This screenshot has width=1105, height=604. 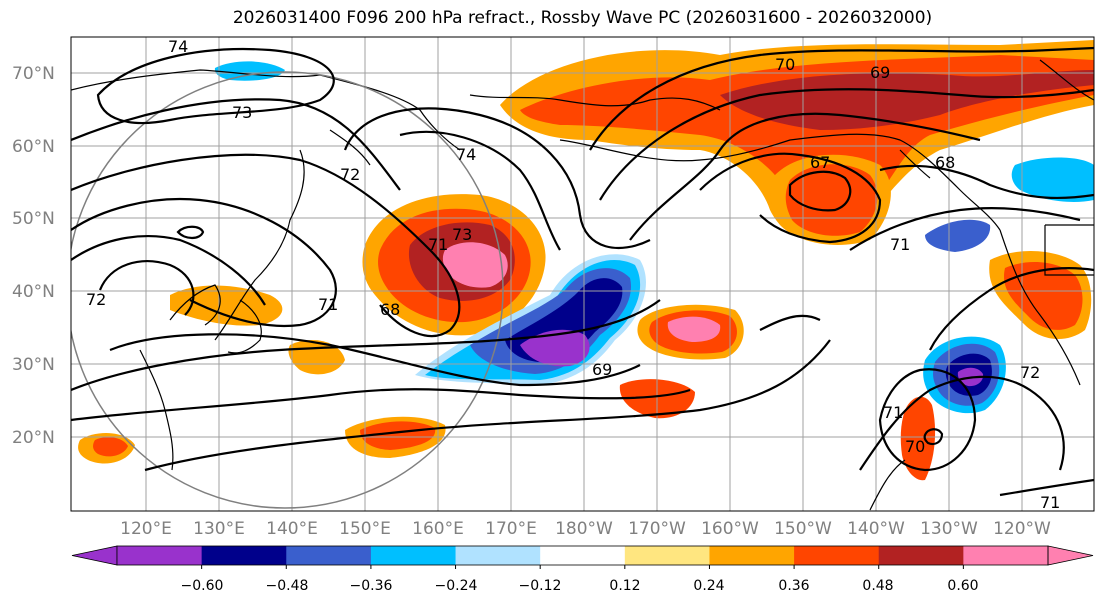 I want to click on lon-label: 160°E, so click(x=438, y=529).